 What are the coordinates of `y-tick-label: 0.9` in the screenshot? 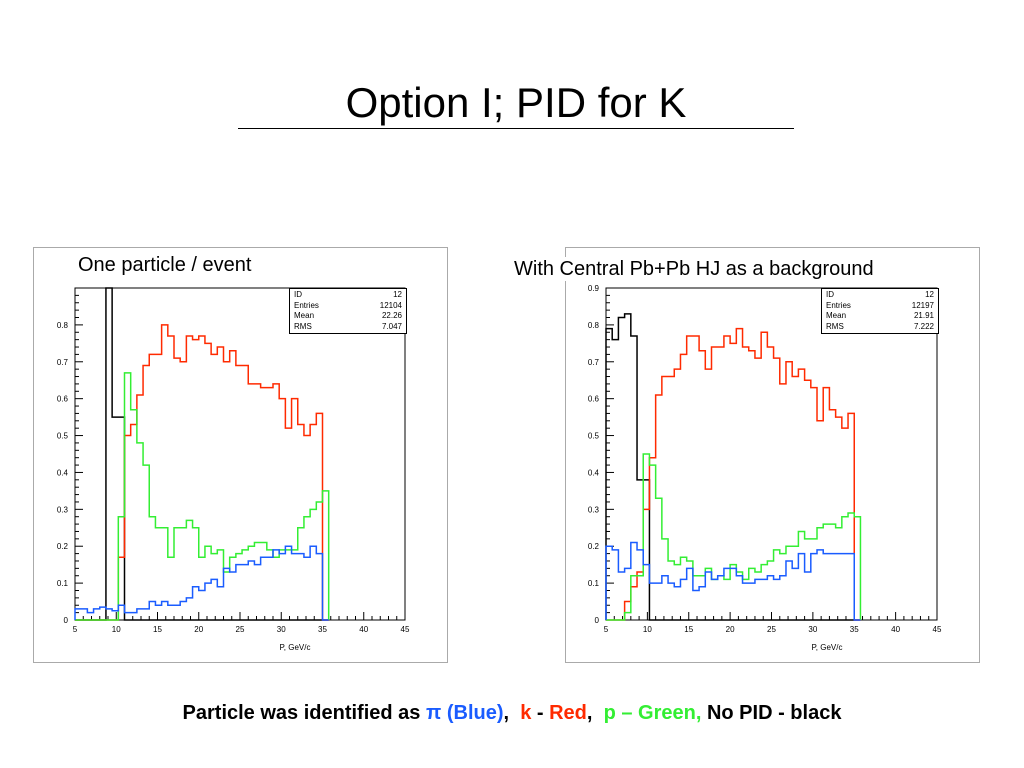 It's located at (594, 288).